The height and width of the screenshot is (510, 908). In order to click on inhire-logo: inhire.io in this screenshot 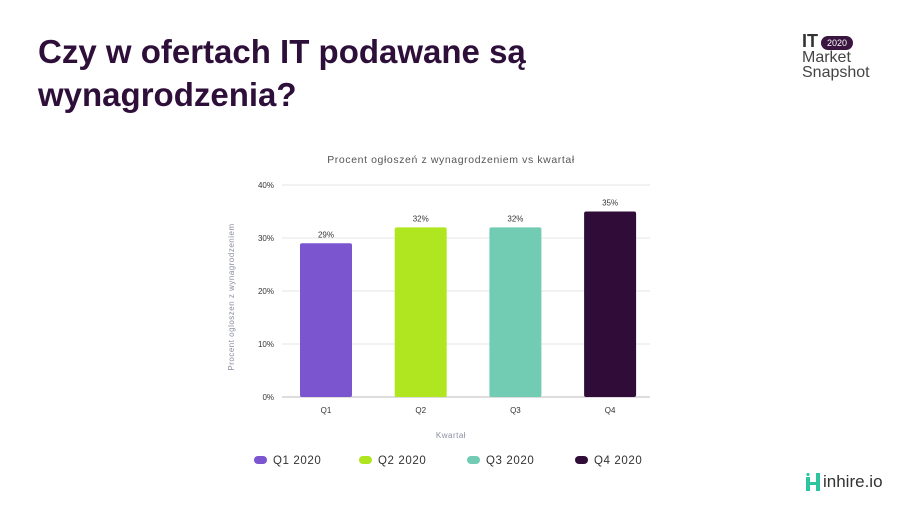, I will do `click(844, 482)`.